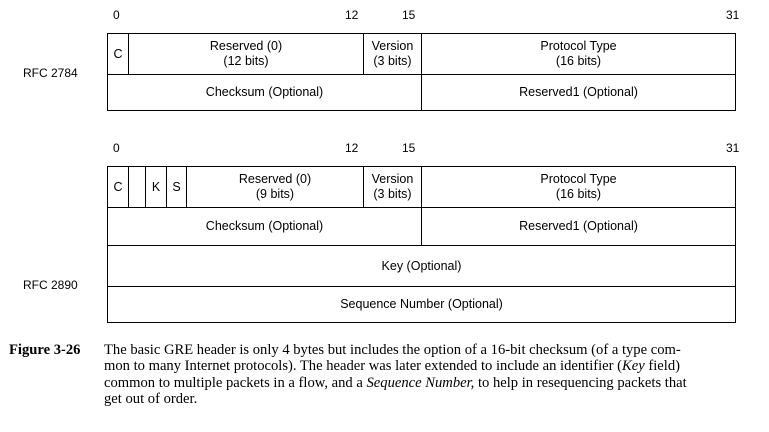  Describe the element at coordinates (50, 285) in the screenshot. I see `rfc-2890-label: RFC 2890` at that location.